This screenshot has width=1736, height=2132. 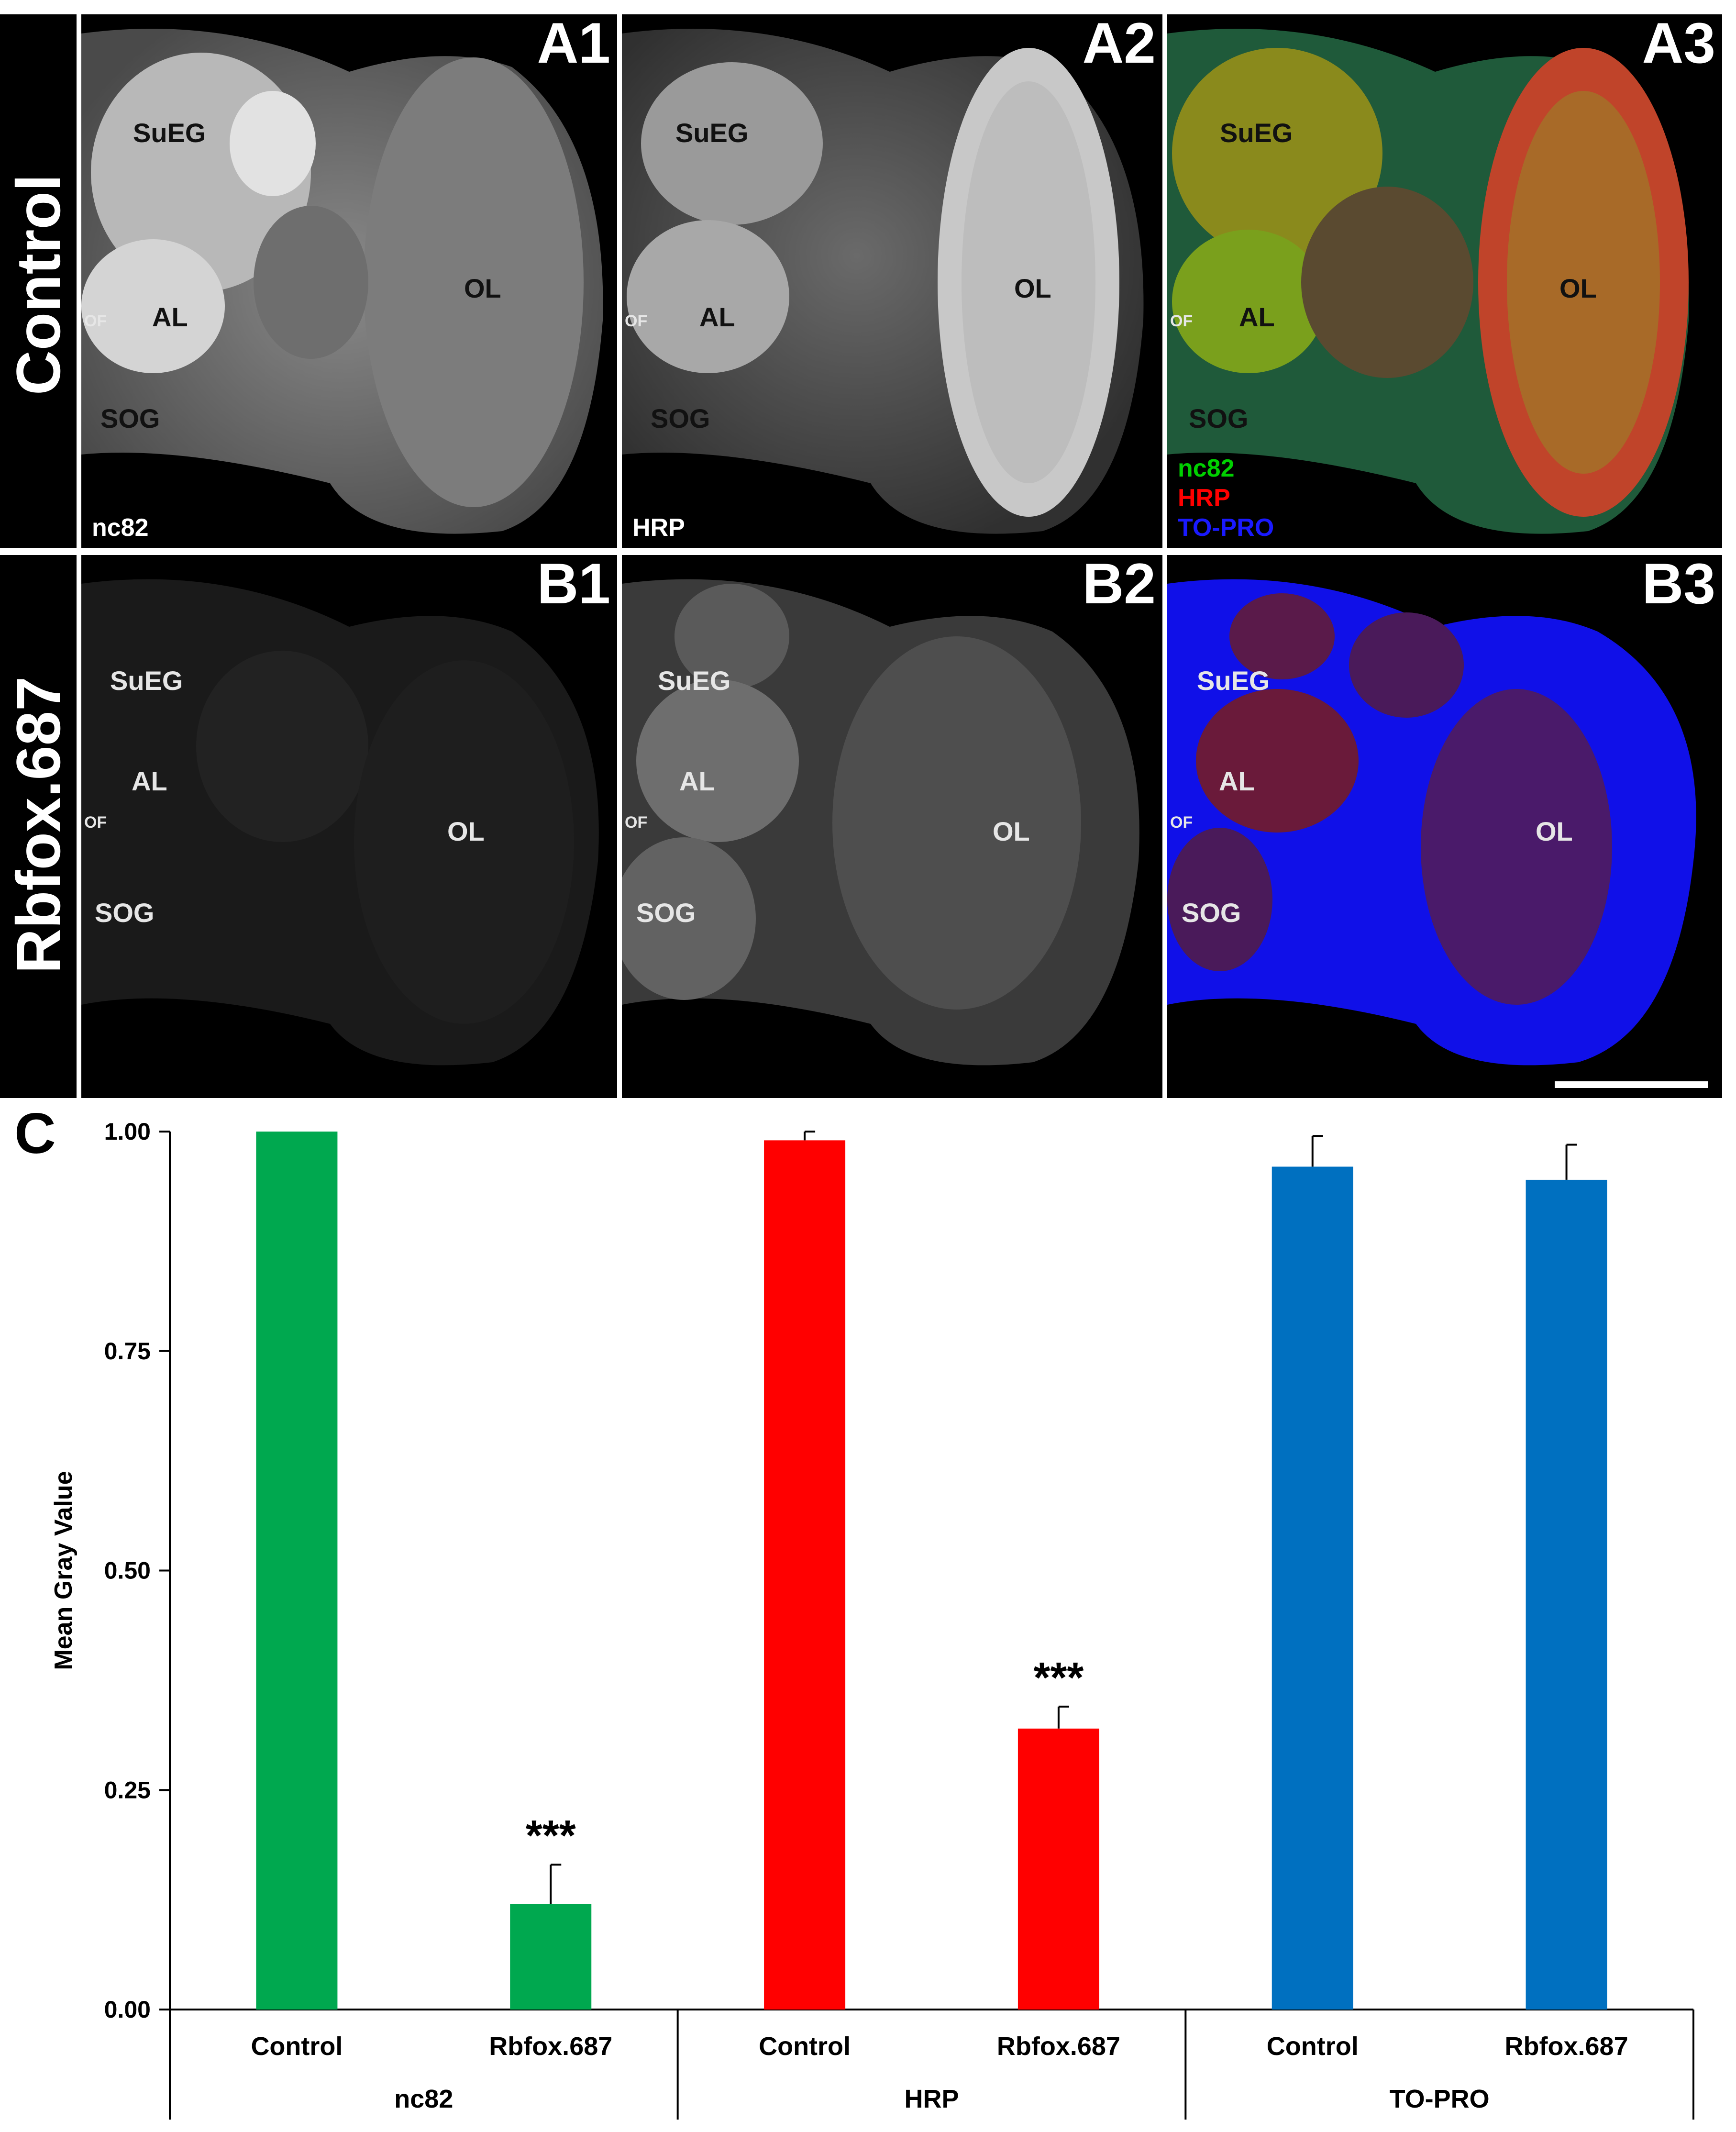 I want to click on row-band-rbfox, so click(x=38, y=826).